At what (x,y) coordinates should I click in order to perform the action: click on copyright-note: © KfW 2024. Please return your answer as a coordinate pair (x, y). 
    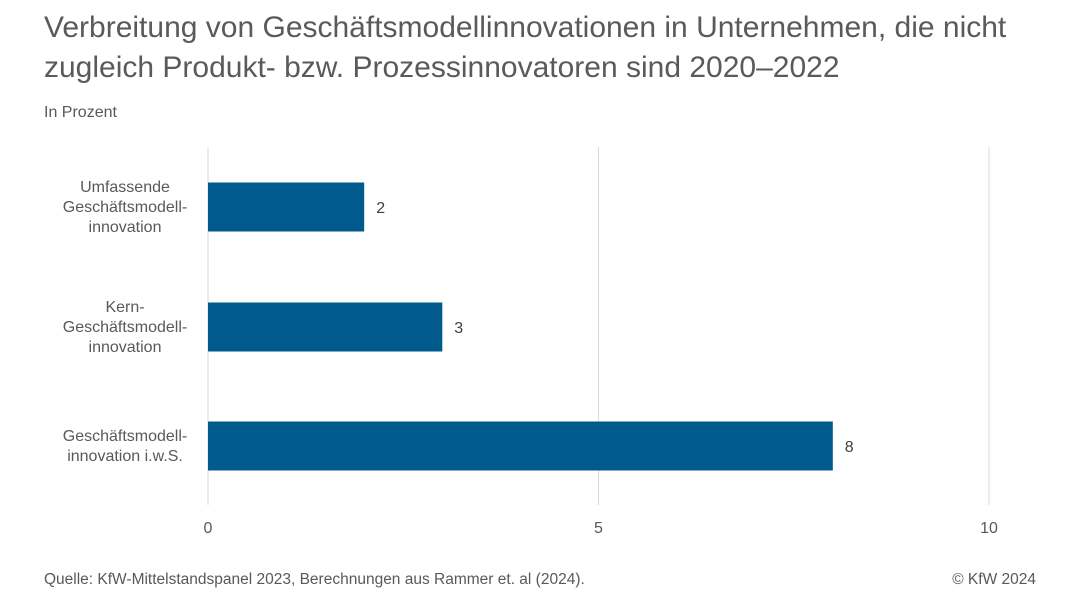
    Looking at the image, I should click on (994, 579).